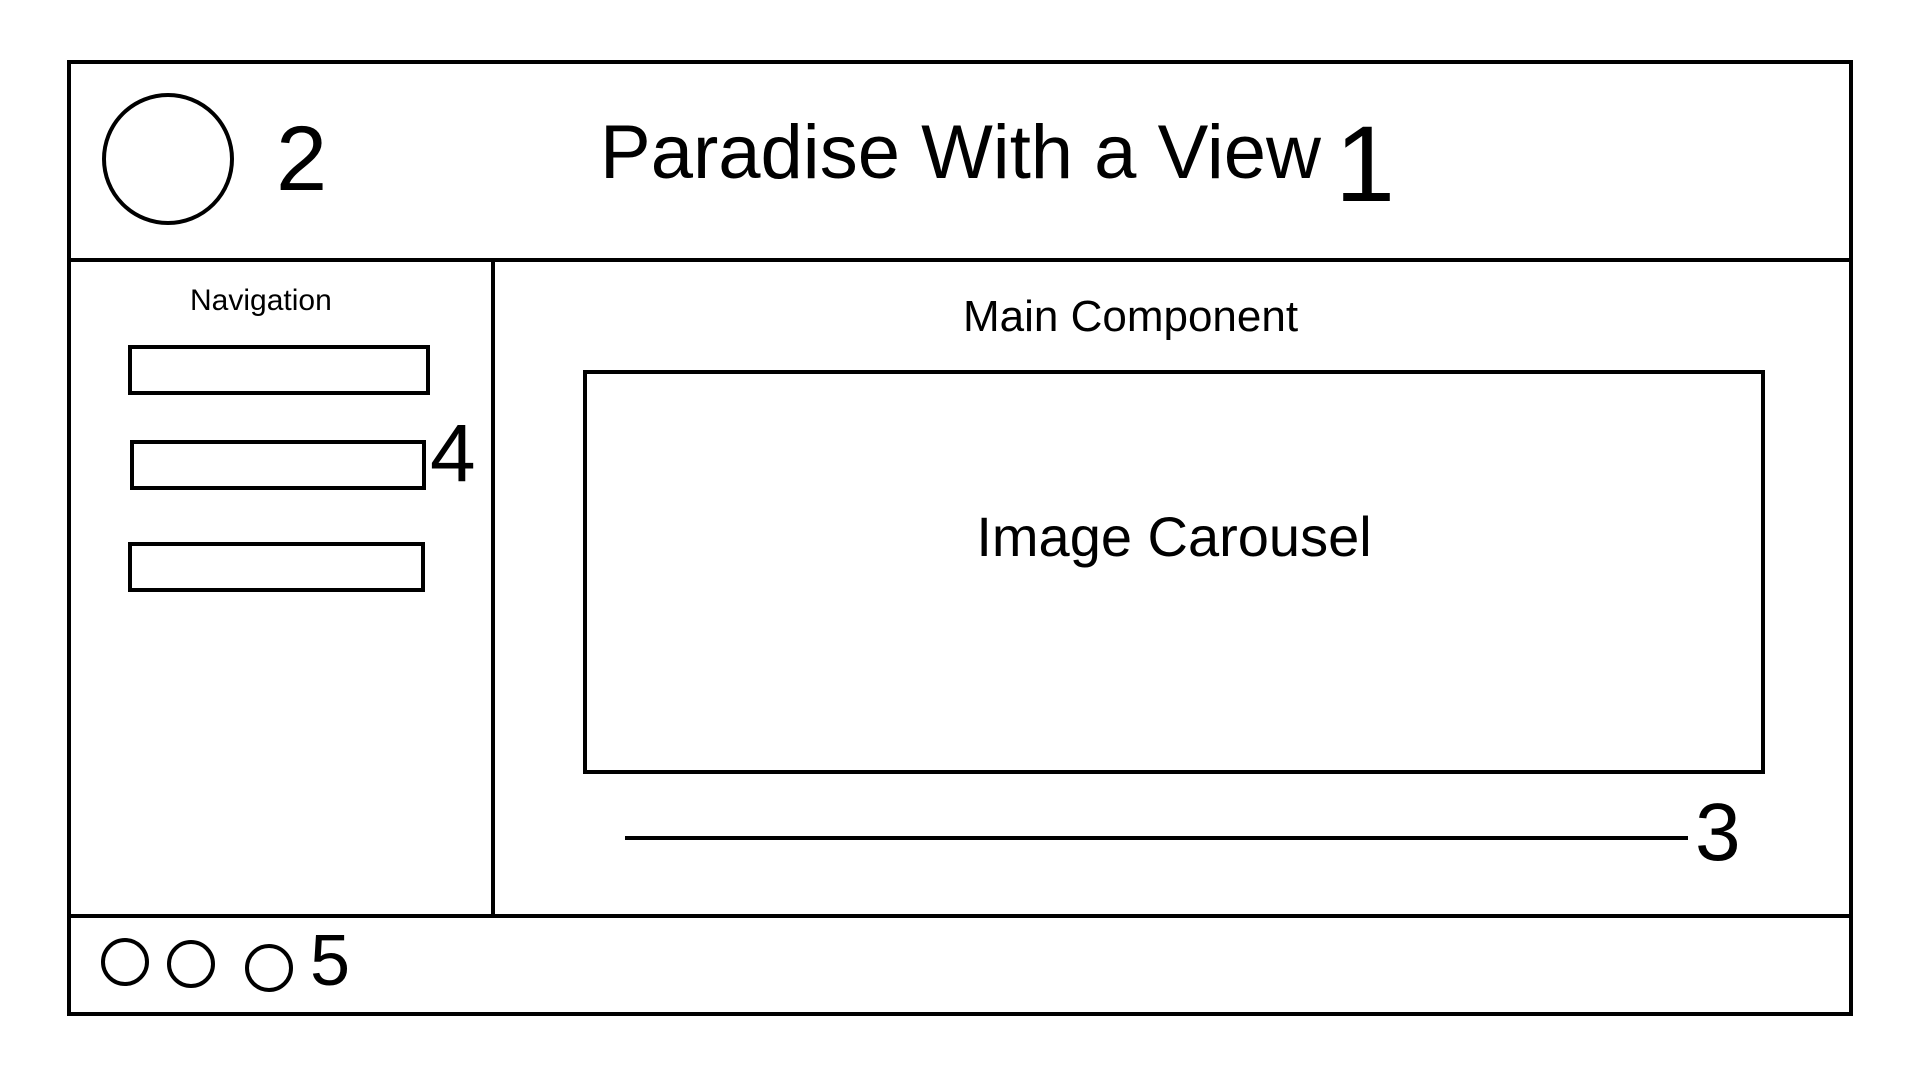 The width and height of the screenshot is (1920, 1080). What do you see at coordinates (453, 453) in the screenshot?
I see `navigation-marker-label: 4` at bounding box center [453, 453].